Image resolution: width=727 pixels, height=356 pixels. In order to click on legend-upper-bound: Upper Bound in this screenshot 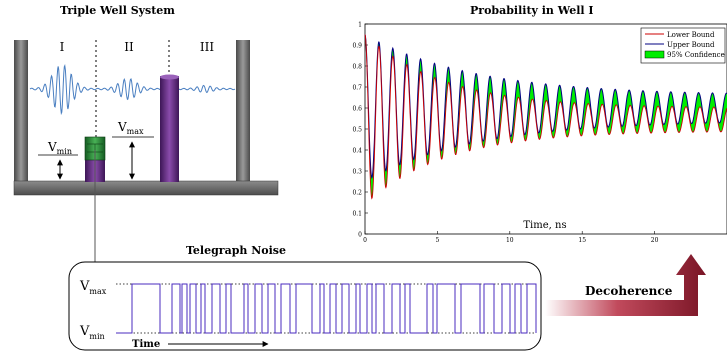, I will do `click(691, 45)`.